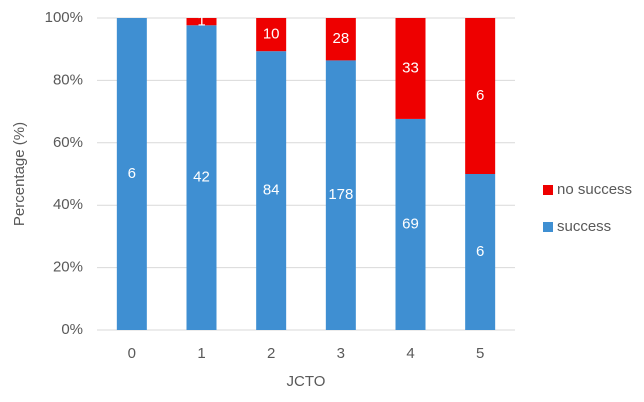 This screenshot has width=644, height=402. What do you see at coordinates (341, 353) in the screenshot?
I see `x-tick-label: 3` at bounding box center [341, 353].